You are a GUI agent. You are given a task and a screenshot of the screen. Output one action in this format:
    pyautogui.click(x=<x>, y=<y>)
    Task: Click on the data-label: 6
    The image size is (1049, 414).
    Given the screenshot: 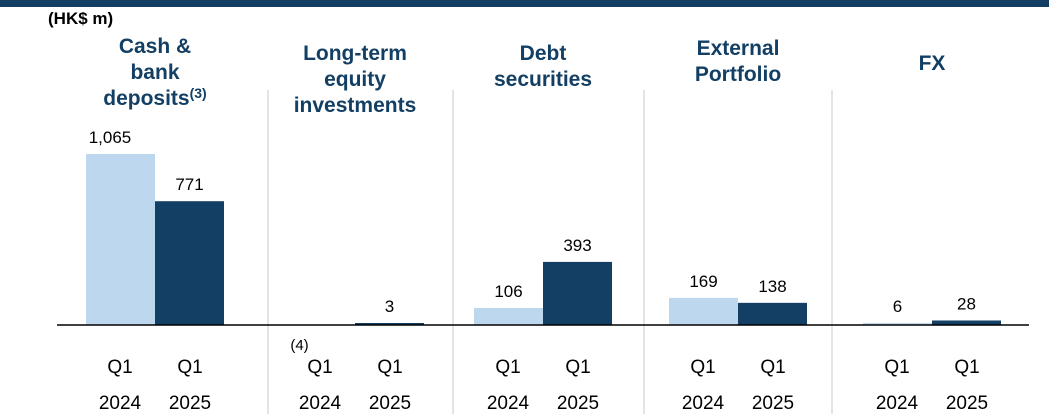 What is the action you would take?
    pyautogui.click(x=897, y=306)
    